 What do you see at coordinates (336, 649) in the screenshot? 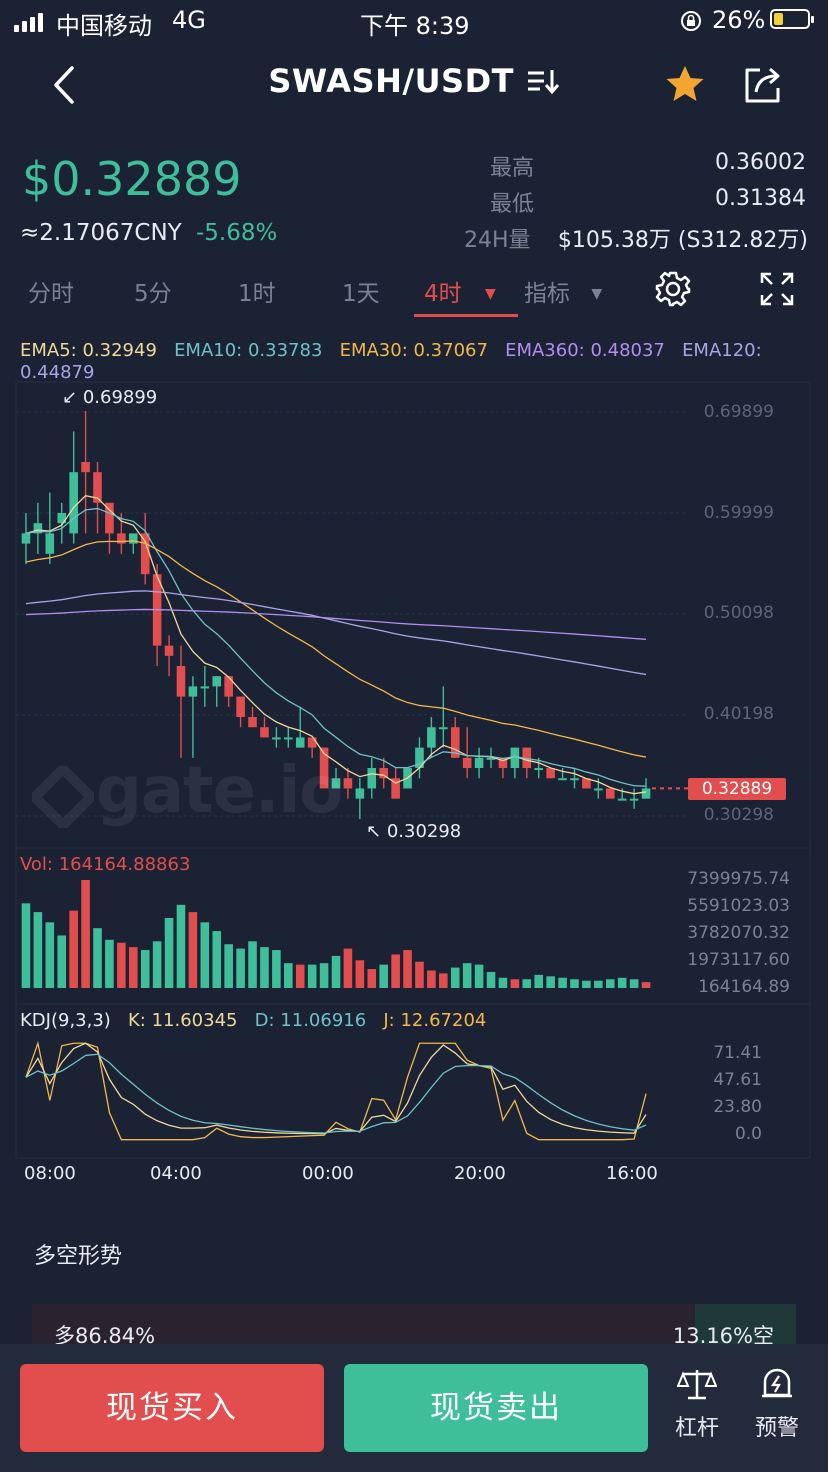
I see `ema30-line` at bounding box center [336, 649].